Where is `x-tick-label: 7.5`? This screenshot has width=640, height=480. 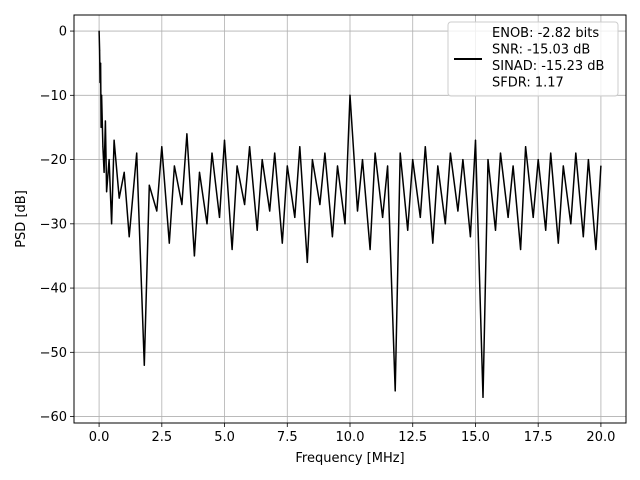
x-tick-label: 7.5 is located at coordinates (287, 437).